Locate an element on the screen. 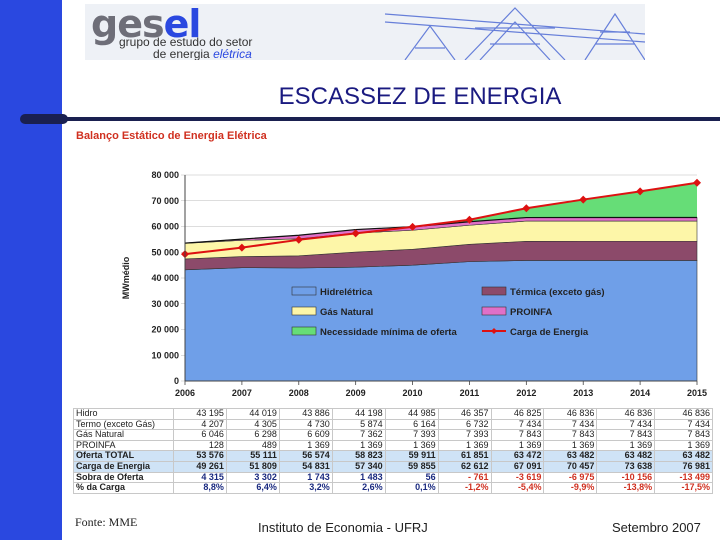  logo-wordmark: gesel is located at coordinates (146, 25).